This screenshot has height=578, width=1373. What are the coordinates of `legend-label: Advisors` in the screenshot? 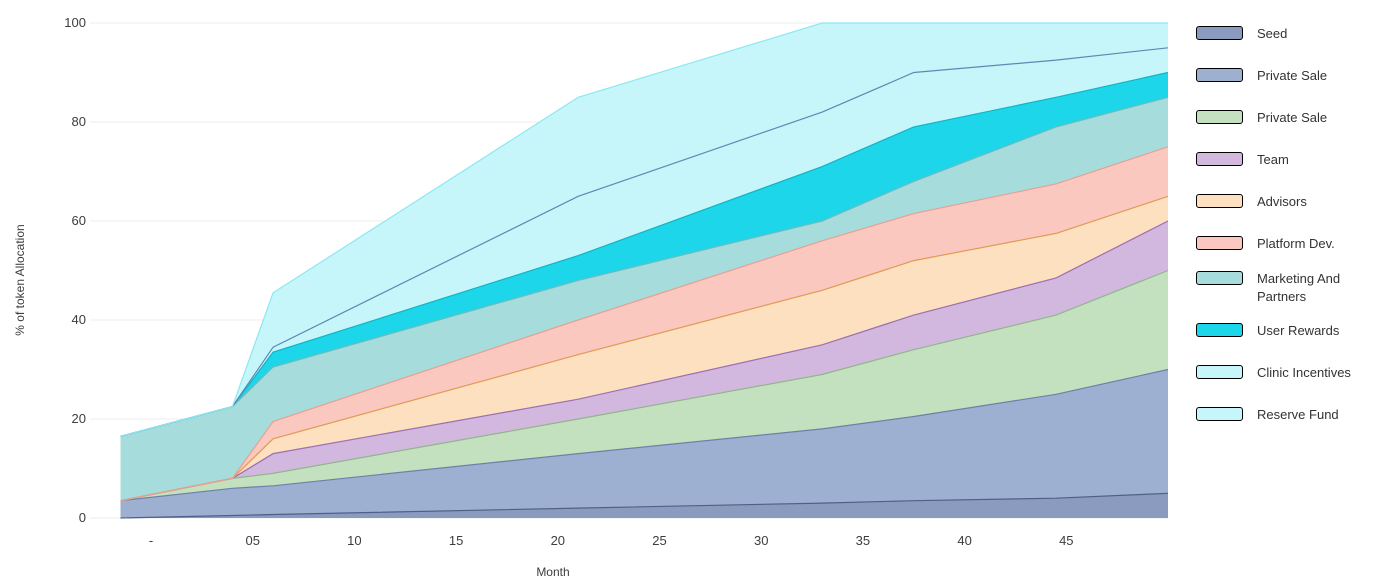 It's located at (1282, 201).